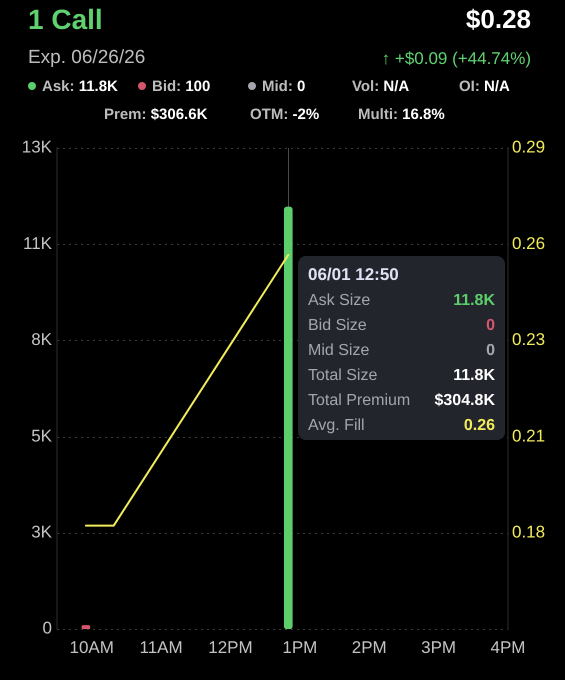 The width and height of the screenshot is (565, 680). Describe the element at coordinates (456, 59) in the screenshot. I see `text: ↑ +$0.09 (+44.74%)` at that location.